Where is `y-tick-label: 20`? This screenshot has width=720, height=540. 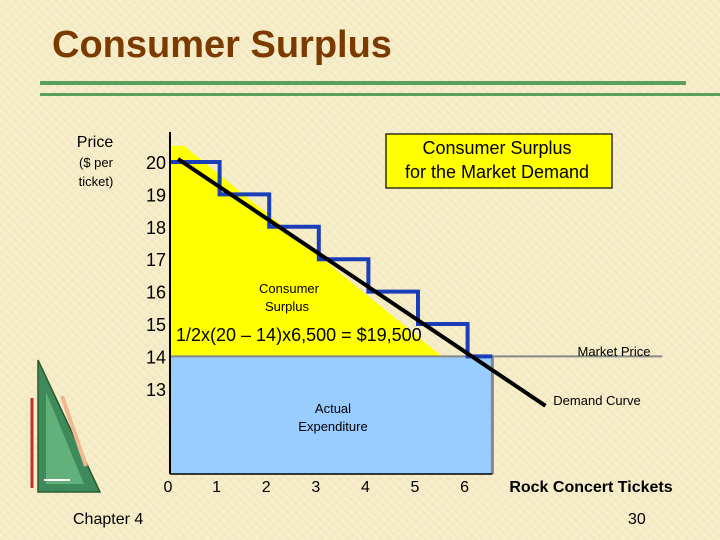
y-tick-label: 20 is located at coordinates (156, 163).